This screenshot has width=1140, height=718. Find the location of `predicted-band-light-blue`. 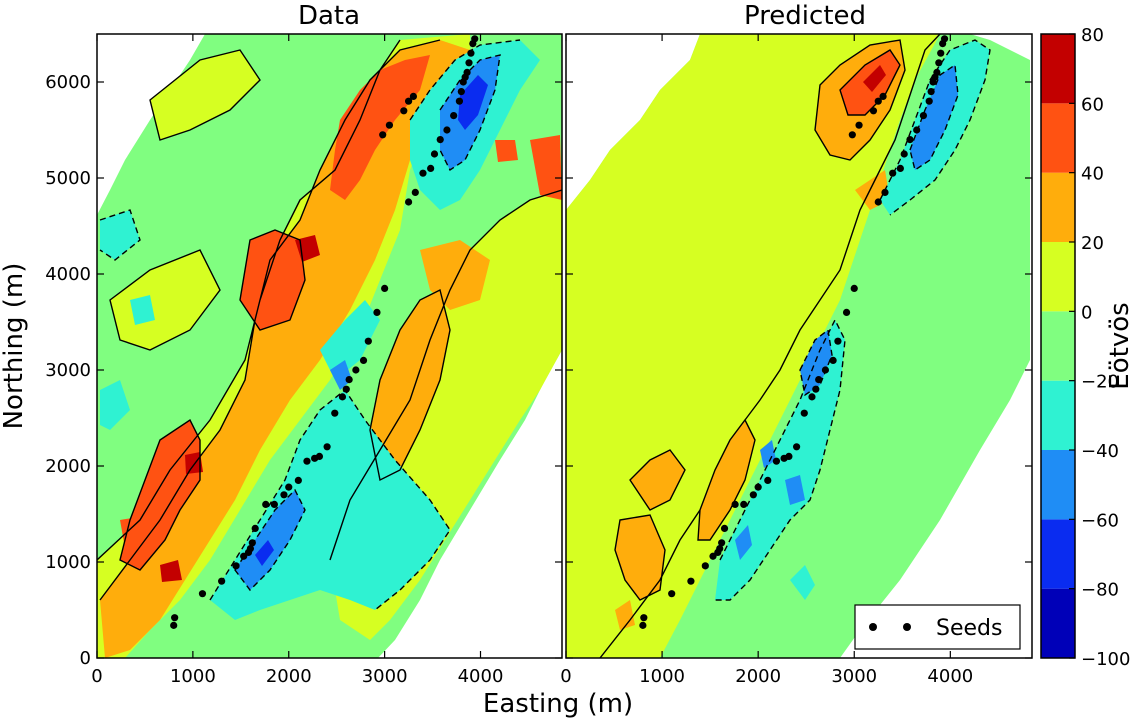

predicted-band-light-blue is located at coordinates (846, 312).